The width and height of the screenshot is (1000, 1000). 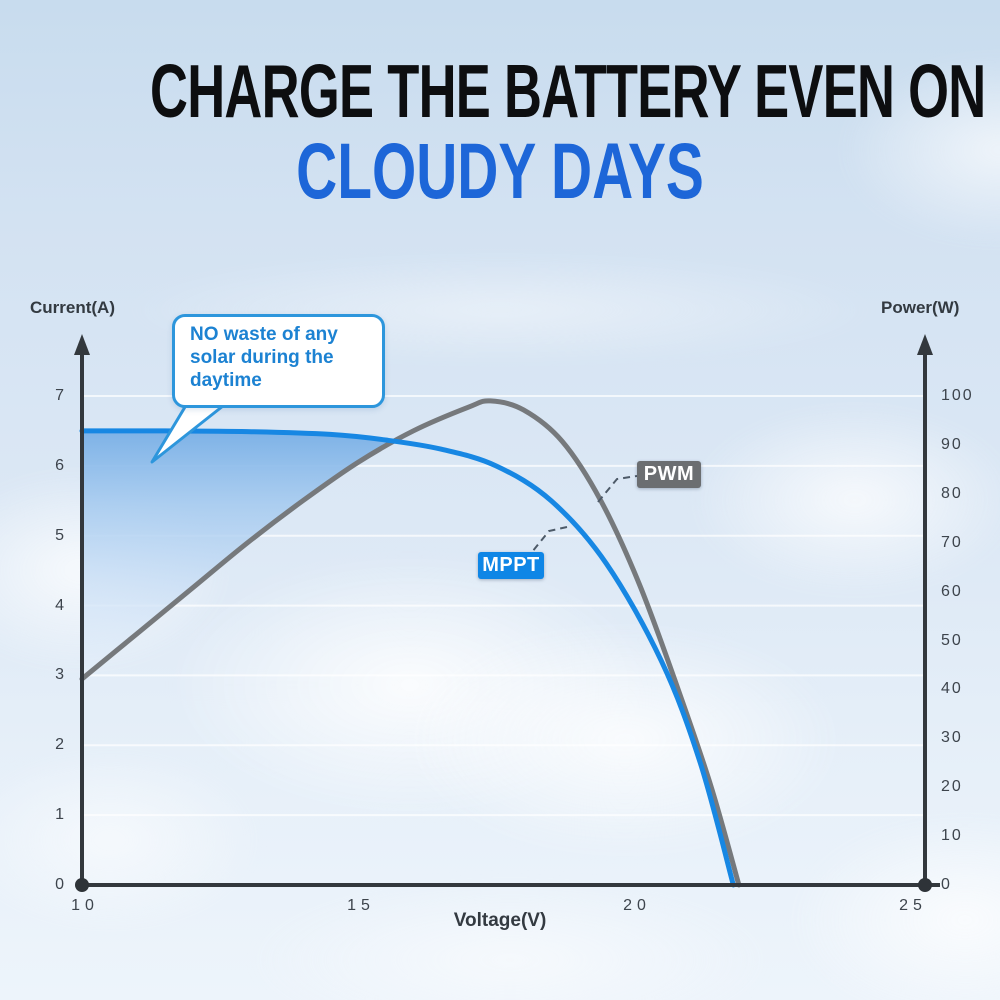 What do you see at coordinates (262, 357) in the screenshot?
I see `callout-text-line: solar during the` at bounding box center [262, 357].